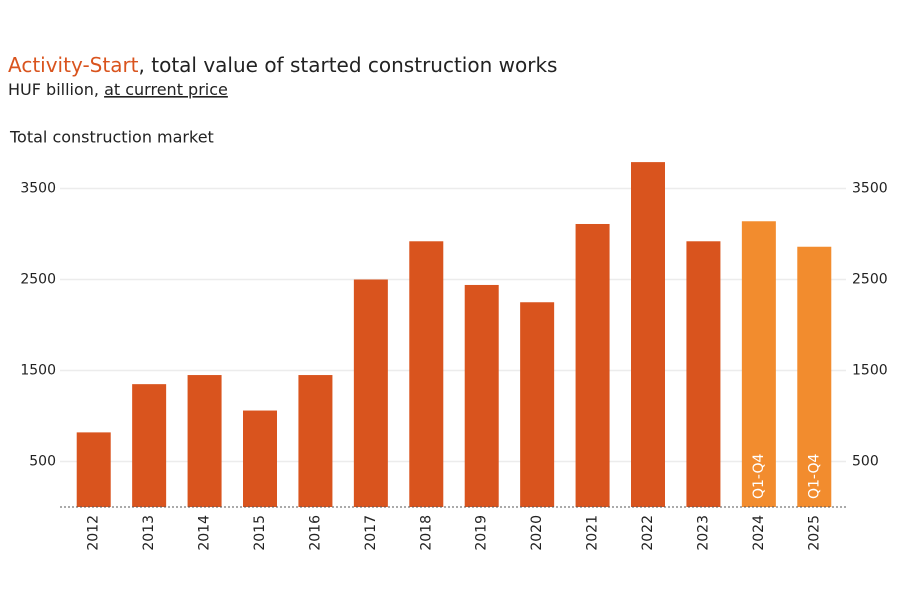 This screenshot has height=600, width=900. Describe the element at coordinates (371, 533) in the screenshot. I see `x-tick-label: 2017` at that location.